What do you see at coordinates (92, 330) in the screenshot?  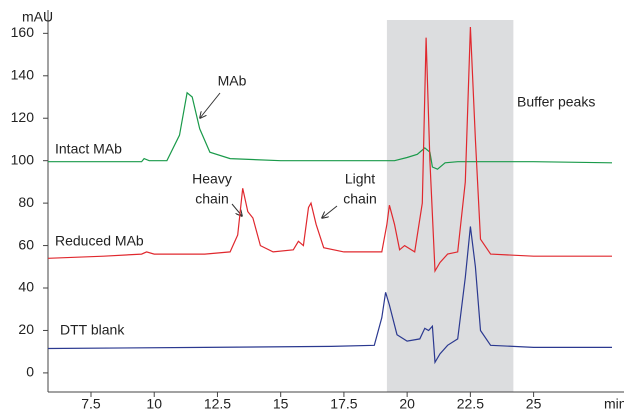 I see `series-label: DTT blank` at bounding box center [92, 330].